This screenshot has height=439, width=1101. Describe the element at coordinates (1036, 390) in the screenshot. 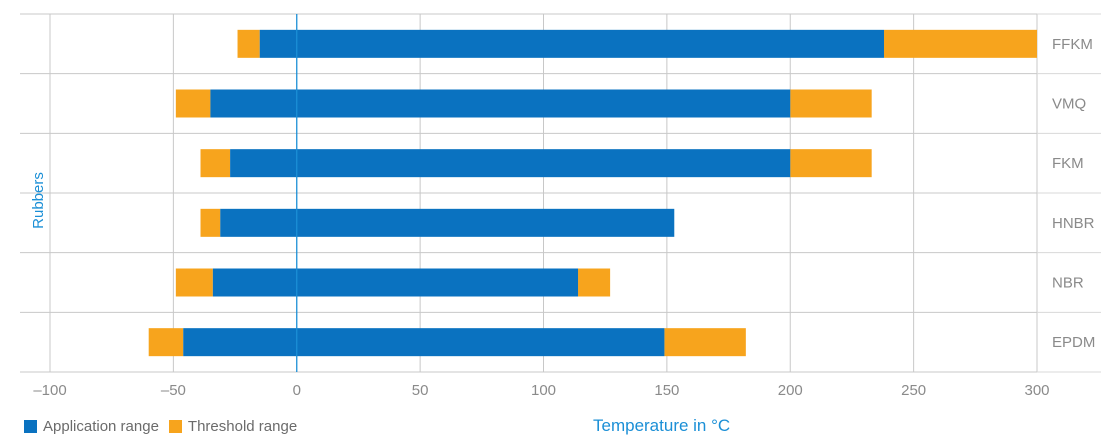

I see `x-tick-label: 300` at that location.